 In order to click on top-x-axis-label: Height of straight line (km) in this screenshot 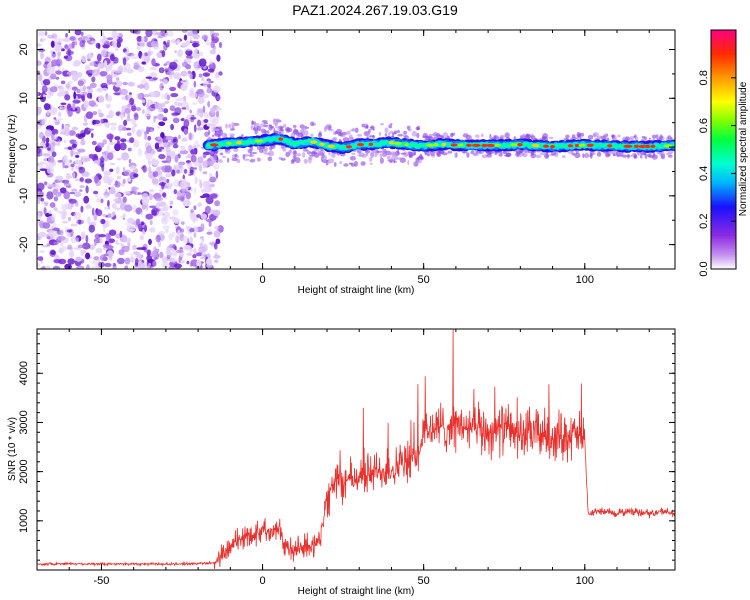, I will do `click(356, 290)`.